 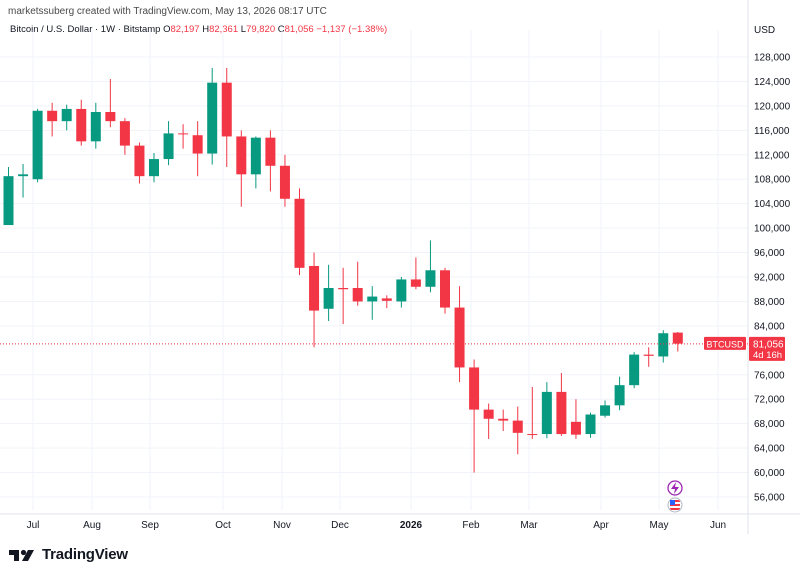 I want to click on lightning-flash-icon, so click(x=675, y=488).